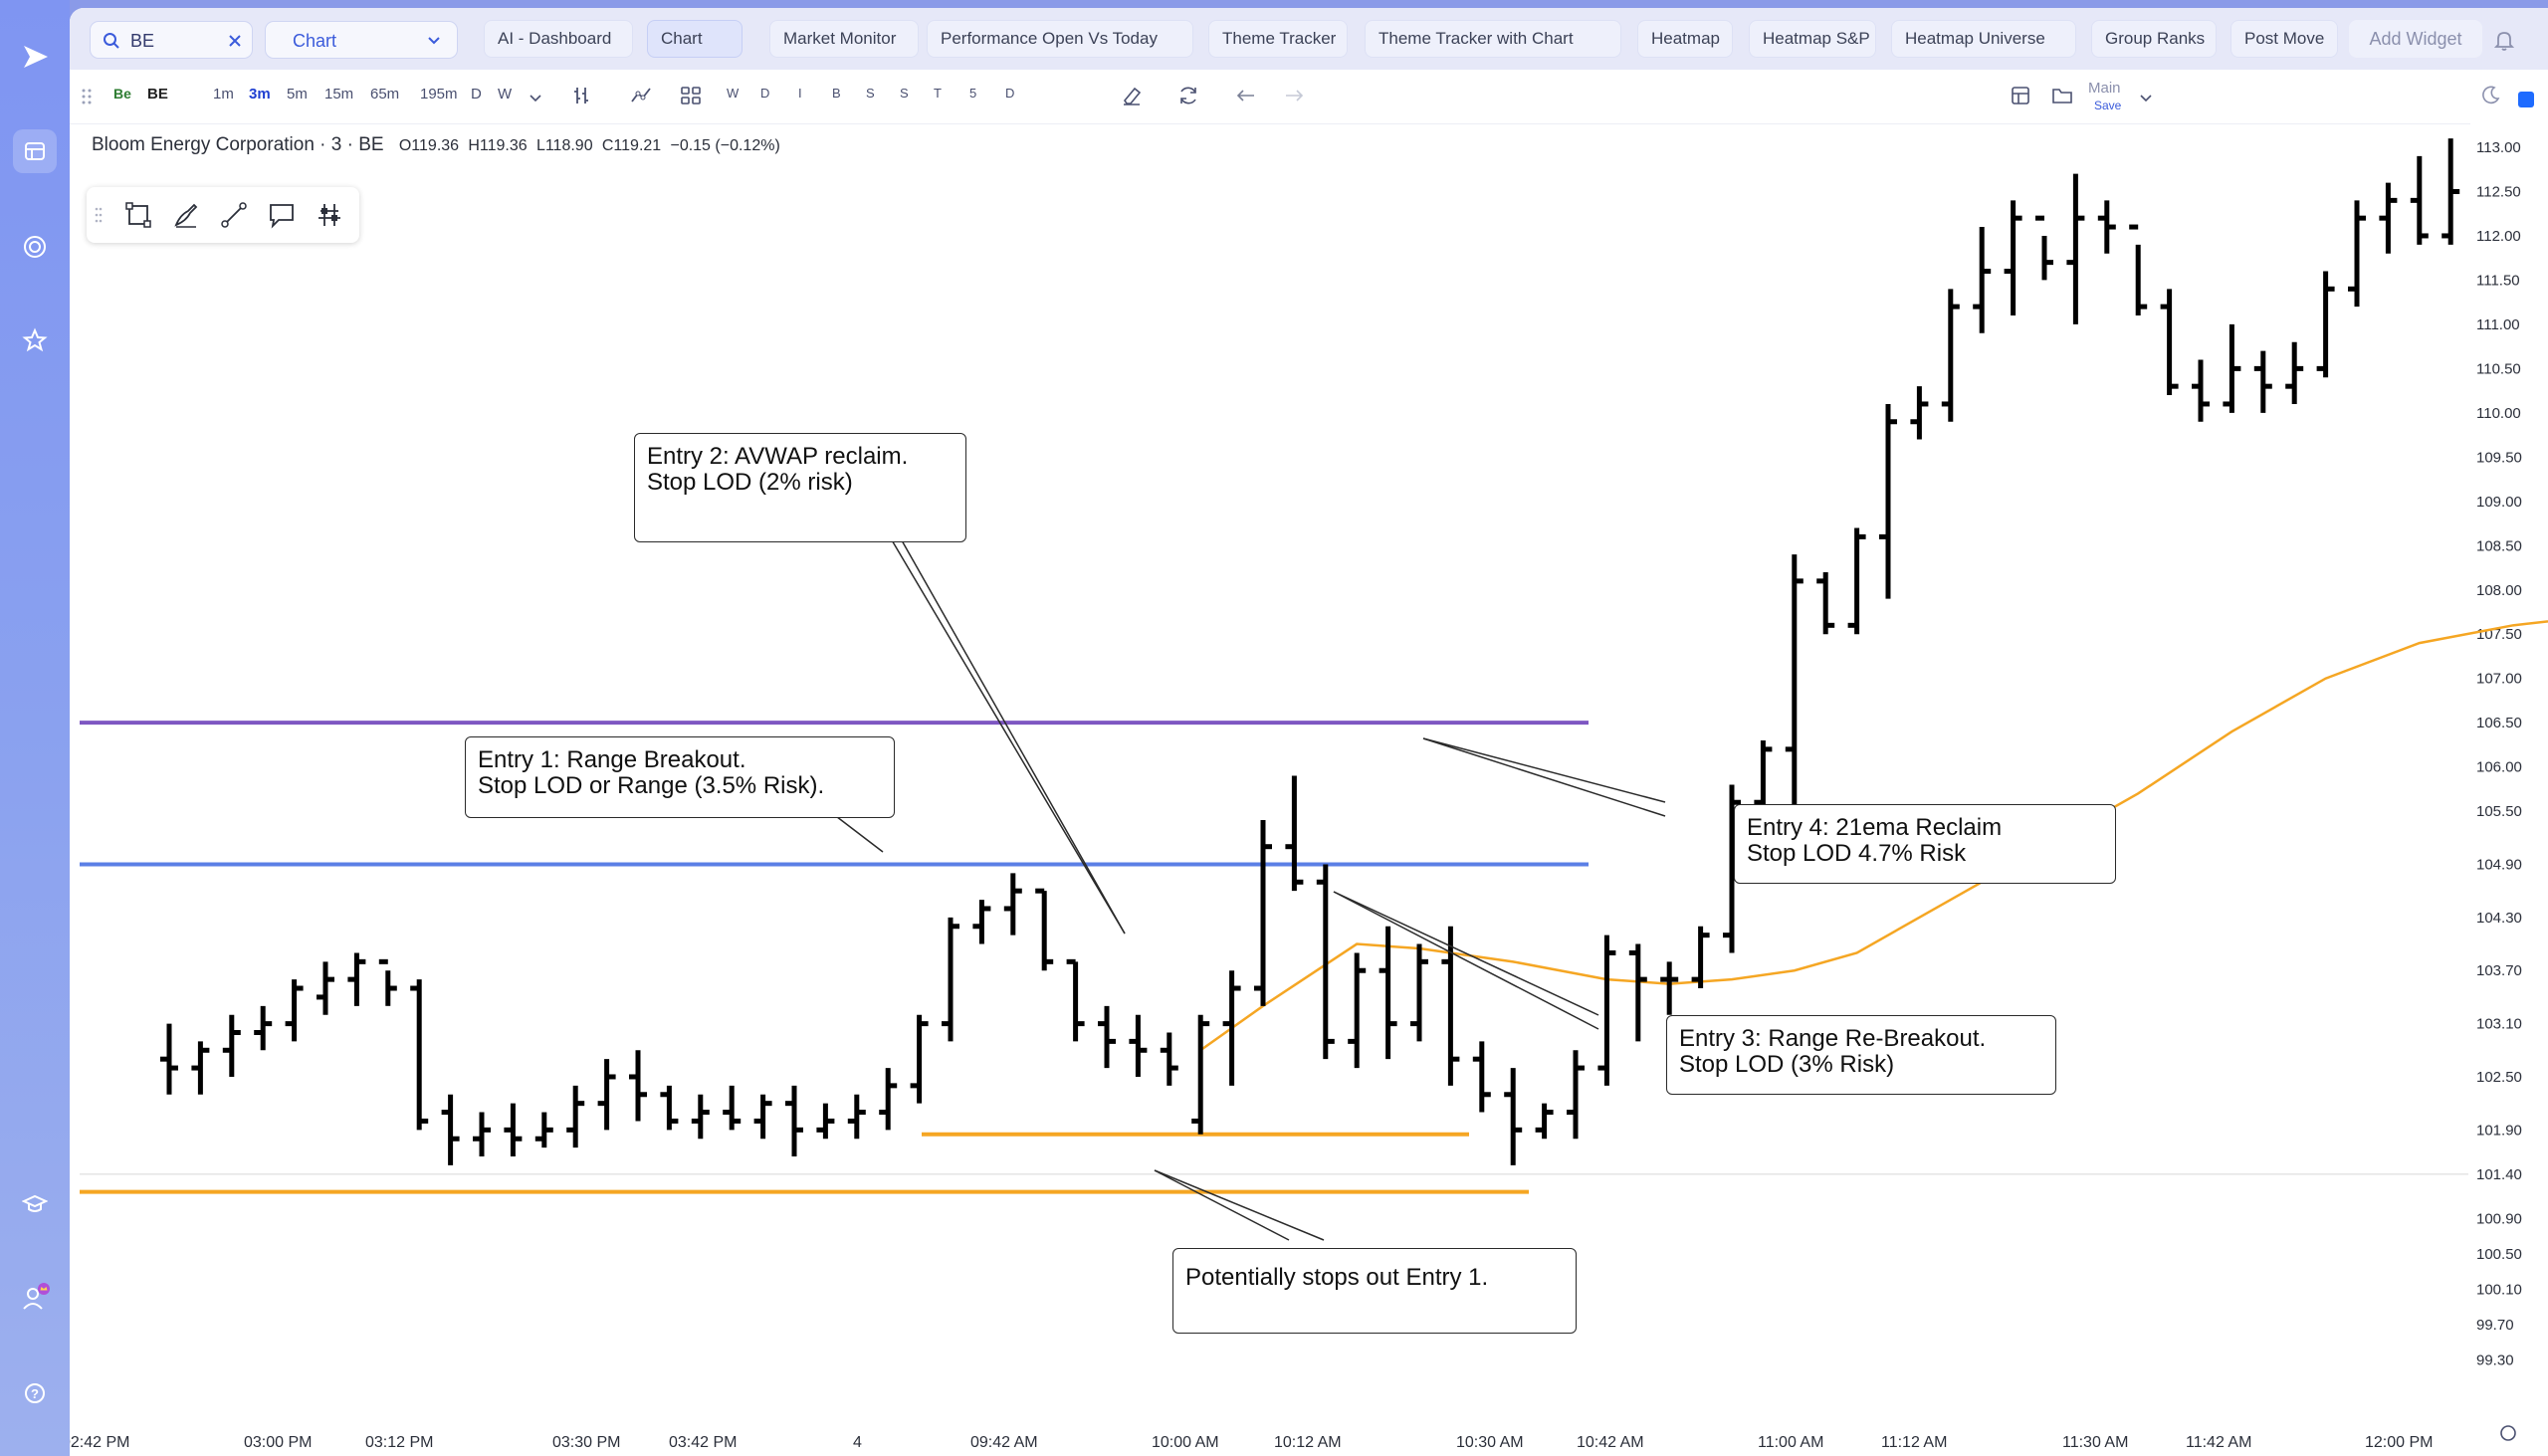 This screenshot has width=2548, height=1456. I want to click on tab-theme-tracker-with-chart: Theme Tracker with Chart, so click(1493, 39).